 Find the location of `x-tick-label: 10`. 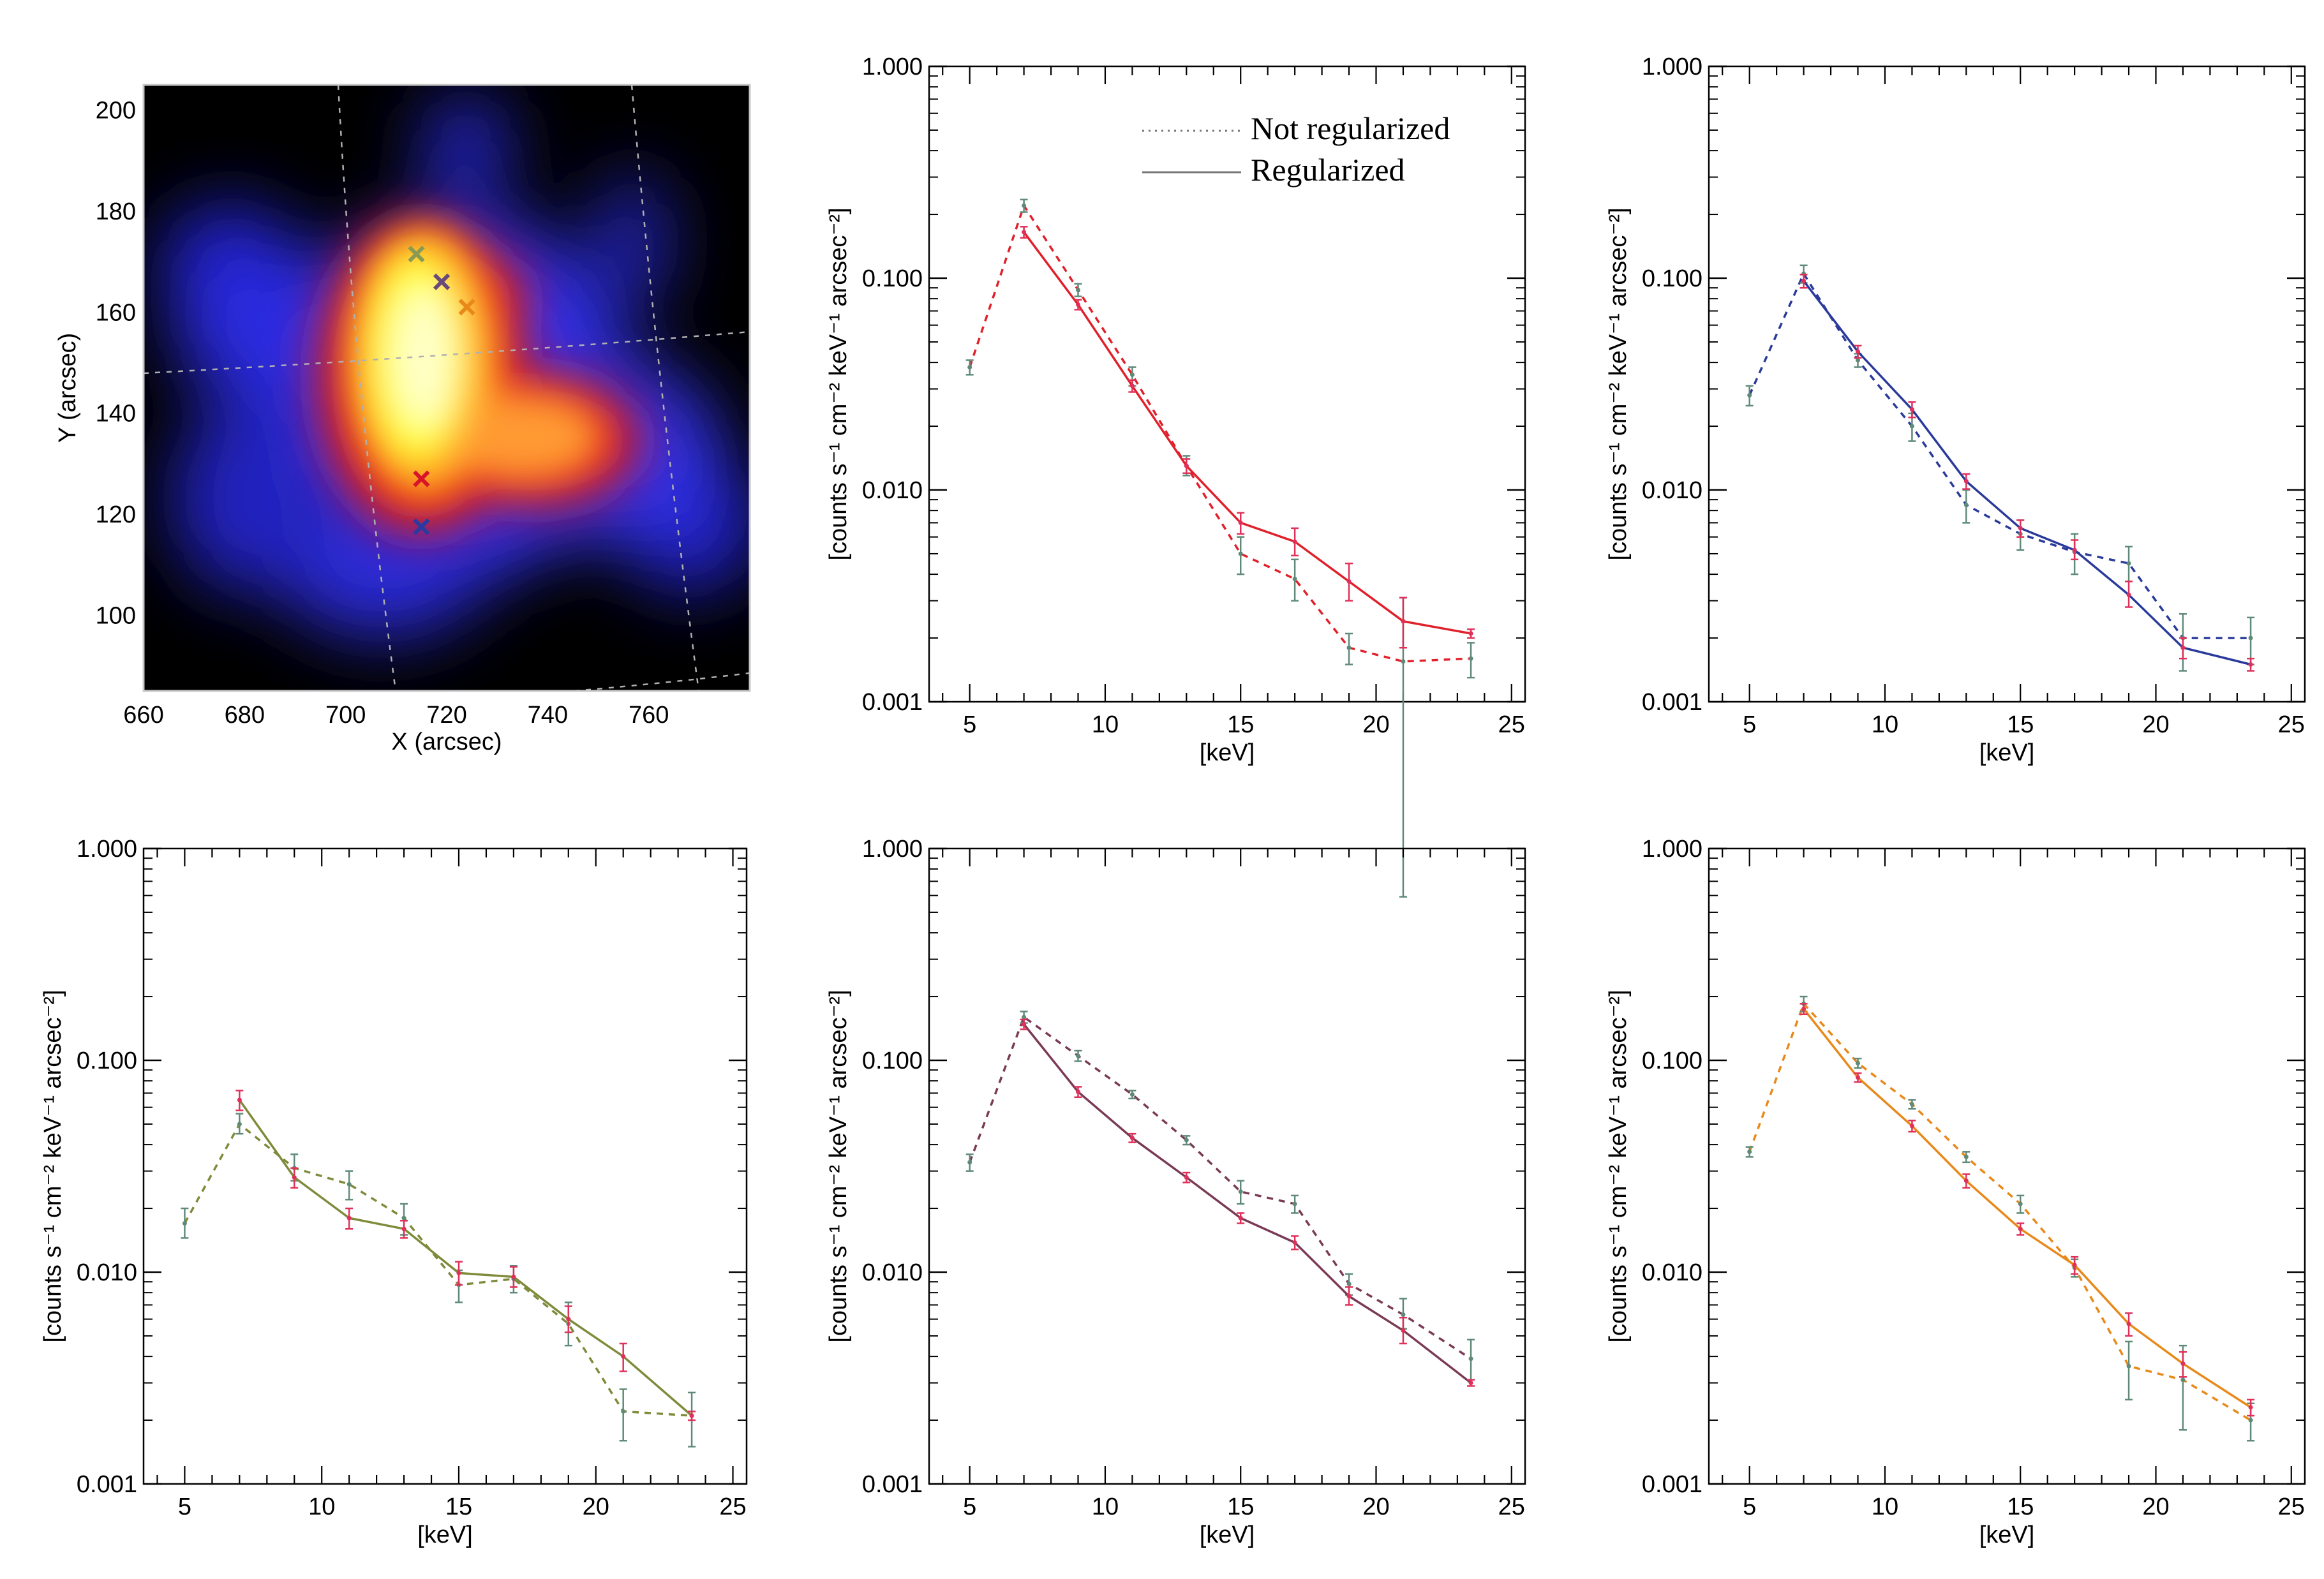

x-tick-label: 10 is located at coordinates (1885, 724).